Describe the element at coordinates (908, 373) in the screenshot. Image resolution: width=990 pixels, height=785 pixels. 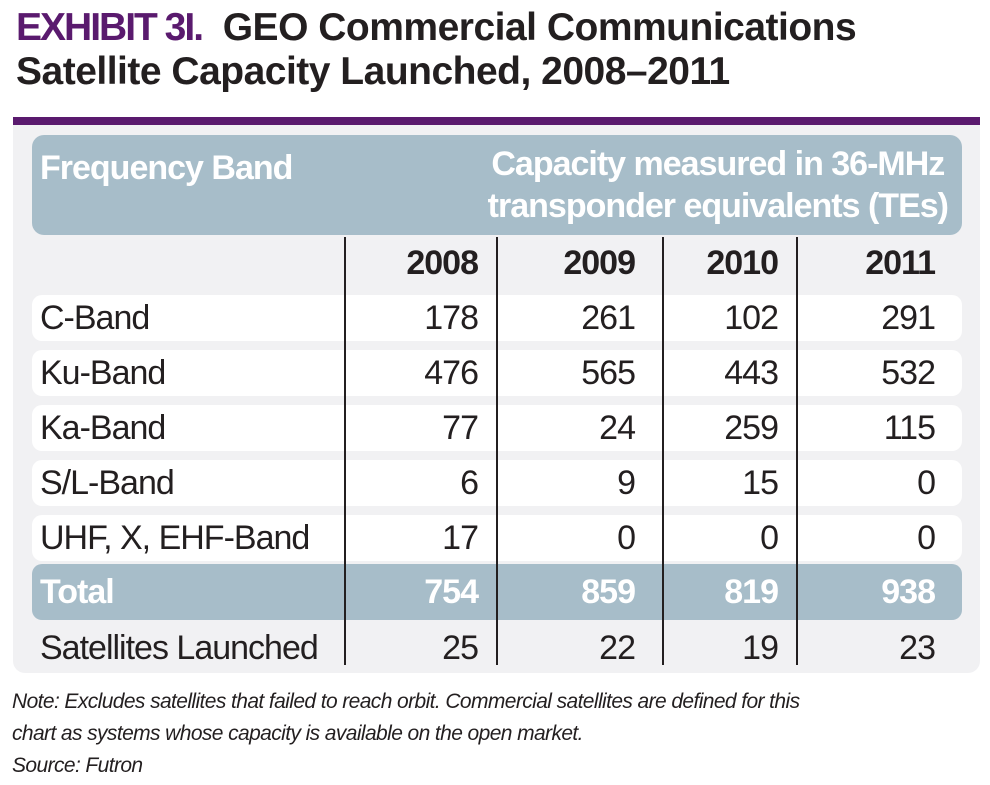
I see `cell-value: 532` at that location.